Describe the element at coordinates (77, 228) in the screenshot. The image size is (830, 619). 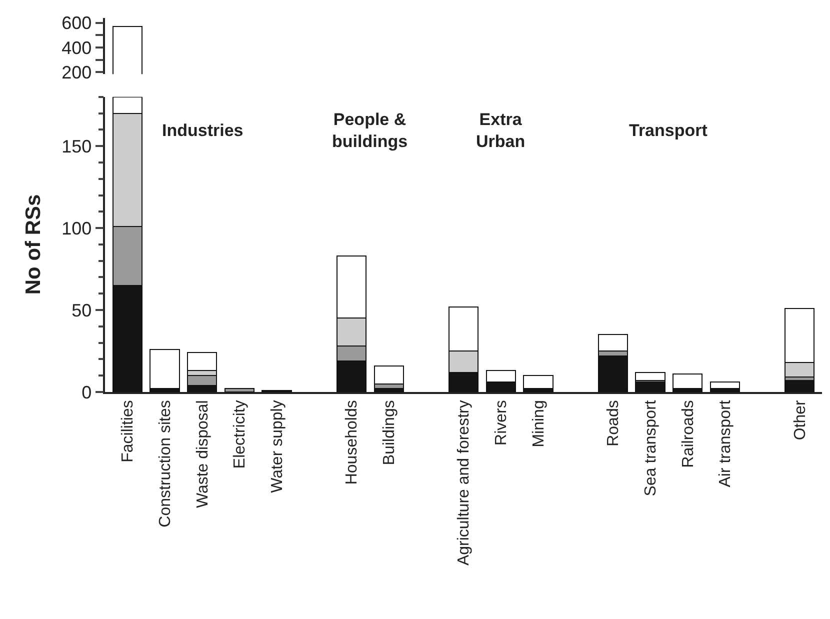
I see `y-tick-label: 100` at that location.